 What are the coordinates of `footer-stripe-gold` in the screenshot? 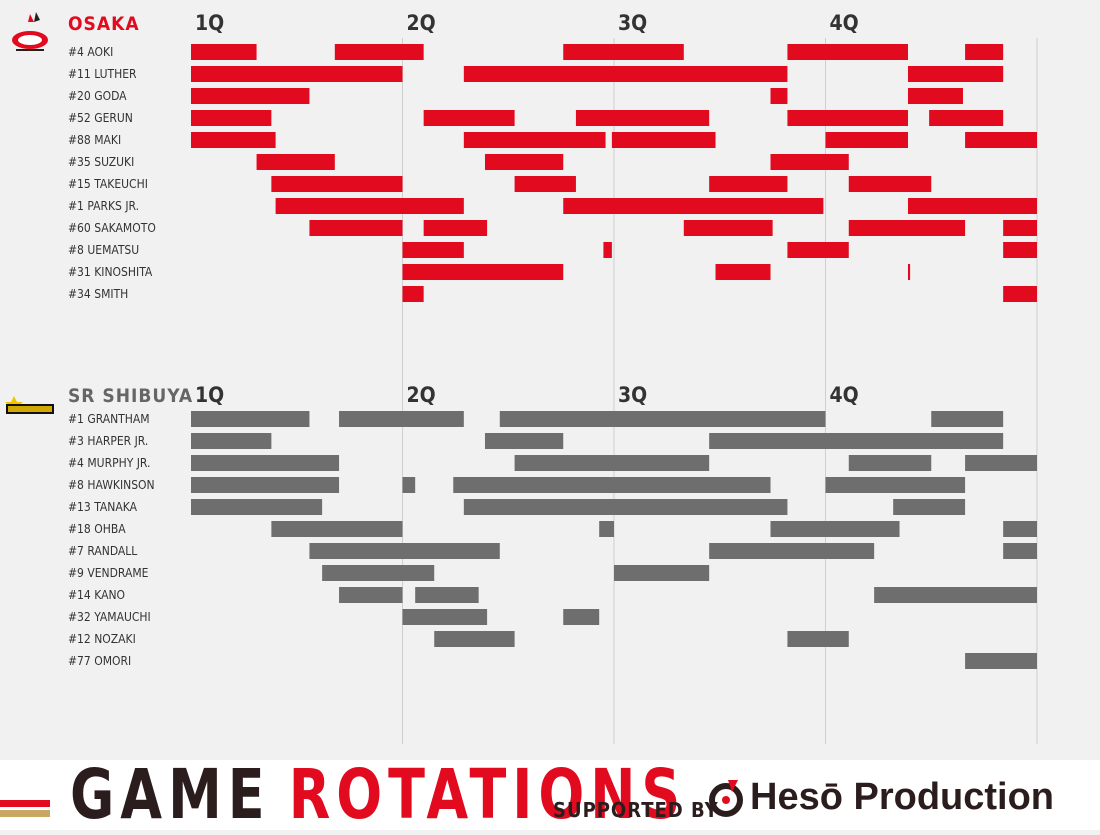 It's located at (25, 813).